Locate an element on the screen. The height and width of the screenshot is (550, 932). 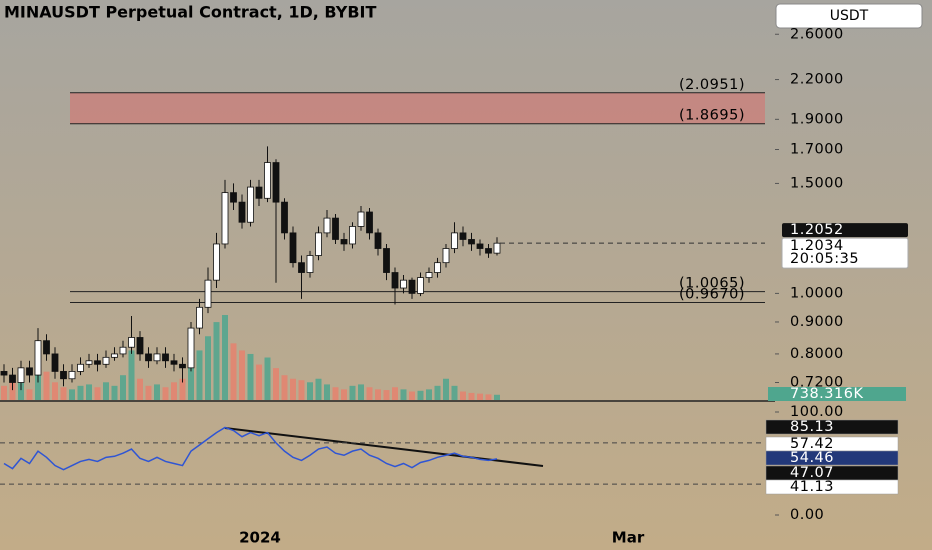
y-tick-label: 1.7000 is located at coordinates (817, 149).